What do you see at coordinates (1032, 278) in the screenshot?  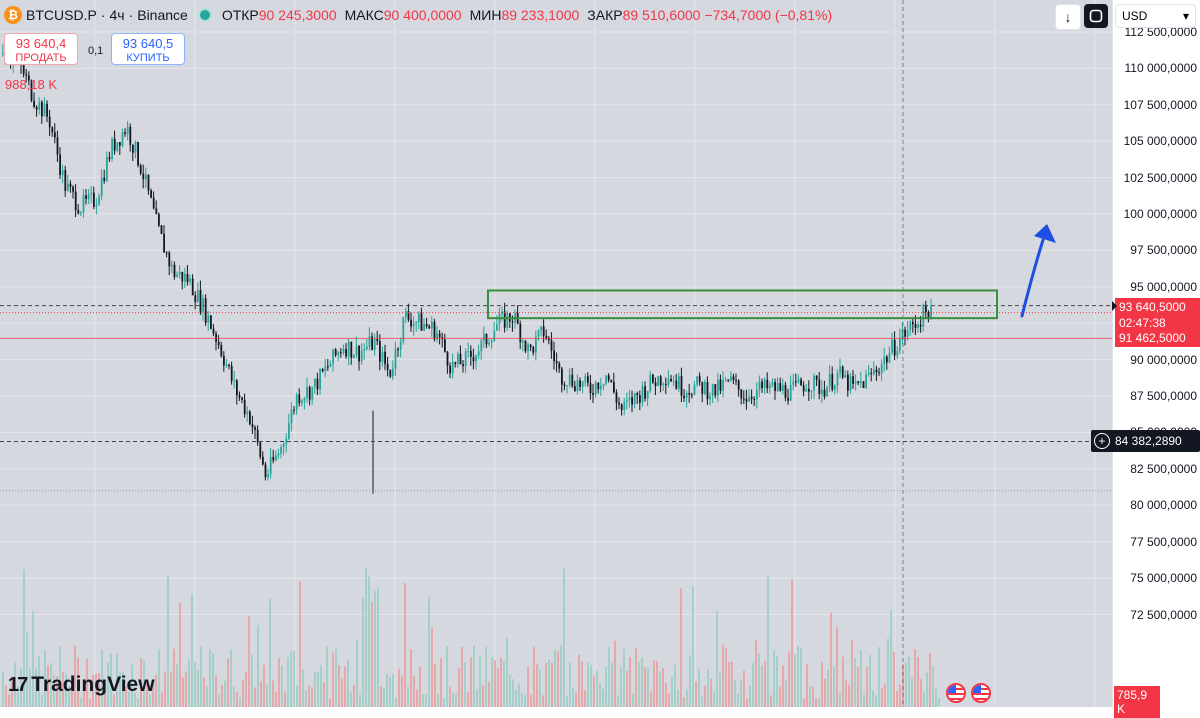 I see `trend-arrow-shaft` at bounding box center [1032, 278].